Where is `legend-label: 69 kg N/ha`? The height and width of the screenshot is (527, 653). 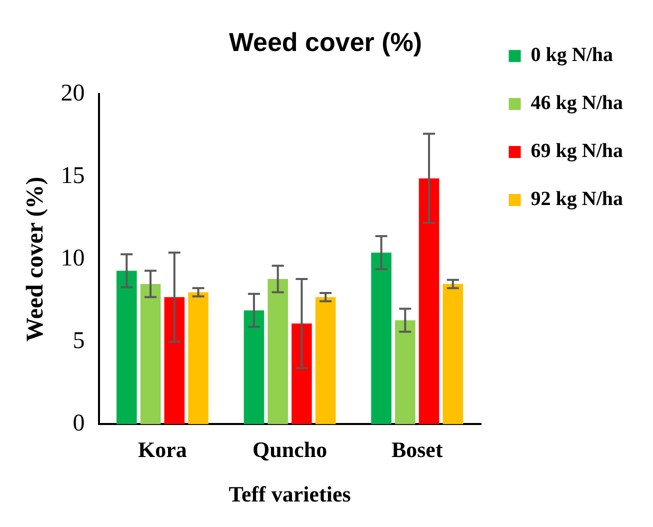
legend-label: 69 kg N/ha is located at coordinates (577, 151).